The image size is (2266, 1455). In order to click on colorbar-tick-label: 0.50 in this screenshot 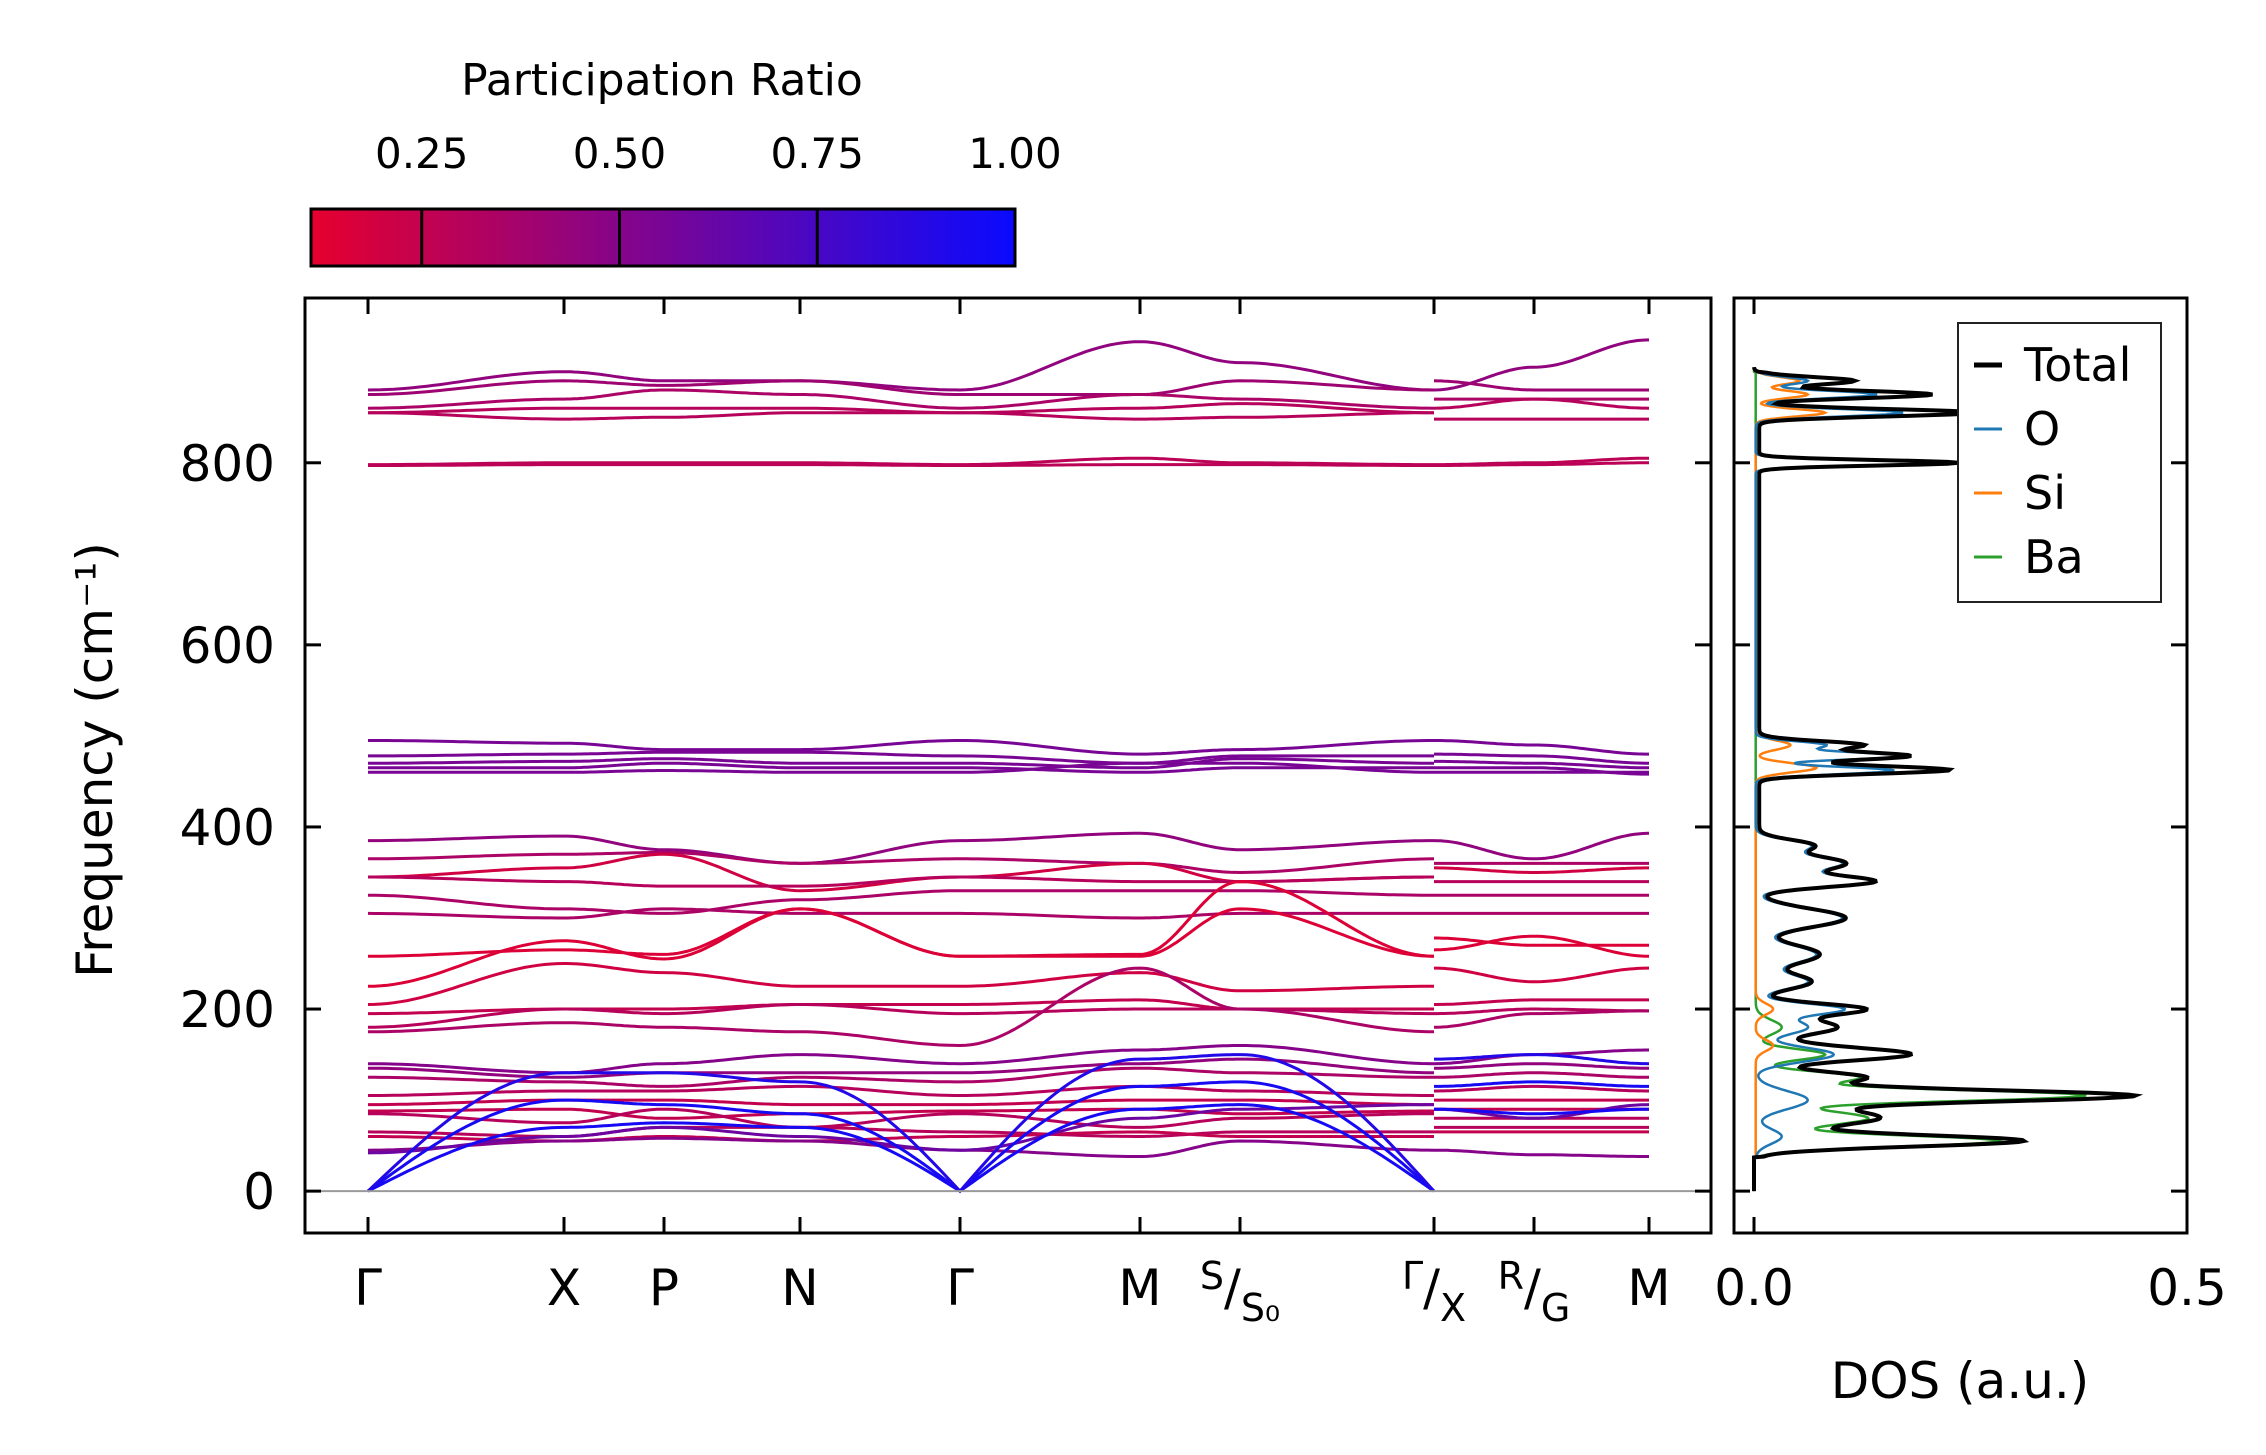, I will do `click(620, 153)`.